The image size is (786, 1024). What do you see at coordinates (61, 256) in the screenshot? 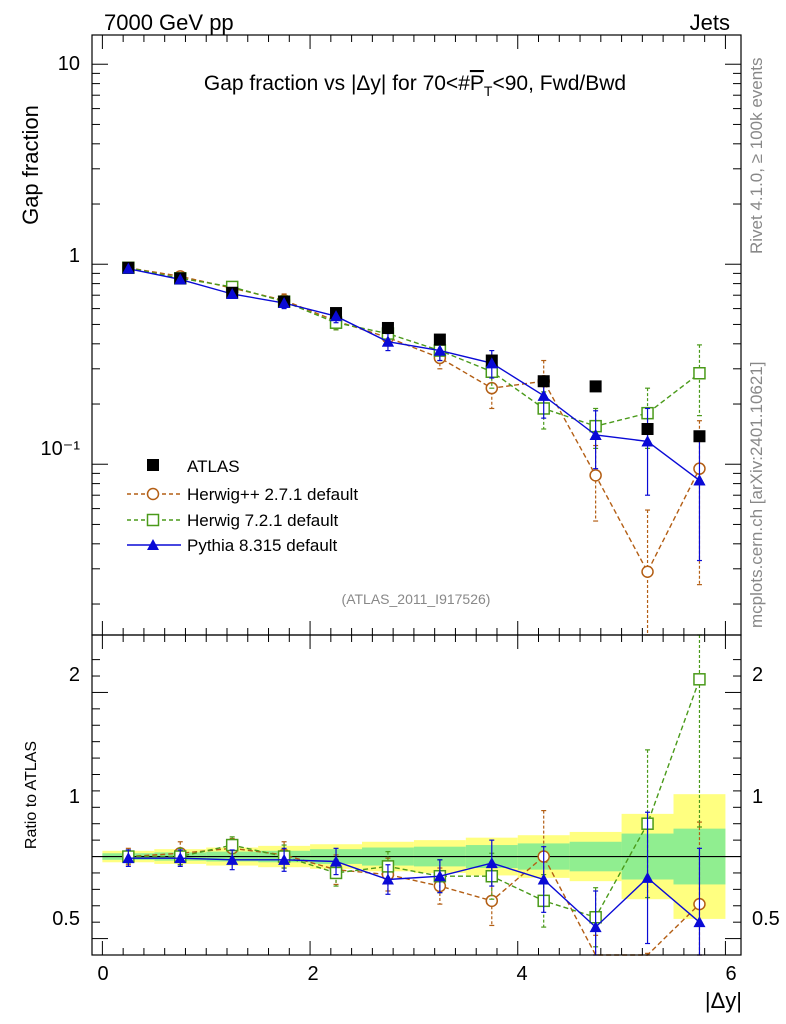
I see `y-tick-labels: 10 1 10⁻¹` at bounding box center [61, 256].